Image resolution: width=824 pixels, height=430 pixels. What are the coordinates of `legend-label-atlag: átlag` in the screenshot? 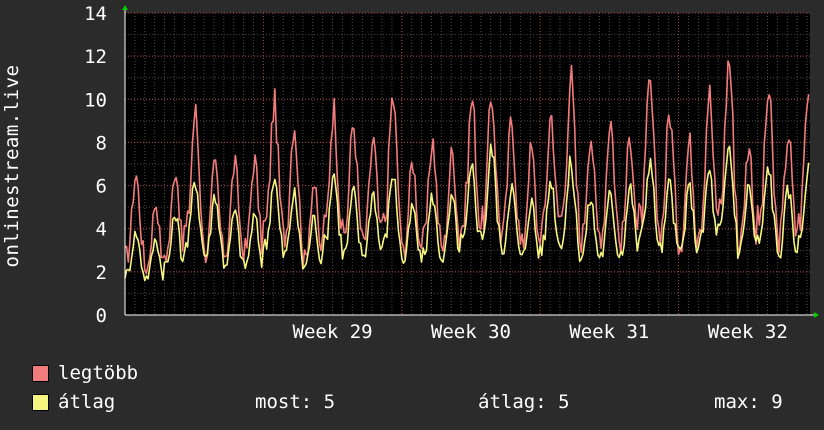 It's located at (87, 402).